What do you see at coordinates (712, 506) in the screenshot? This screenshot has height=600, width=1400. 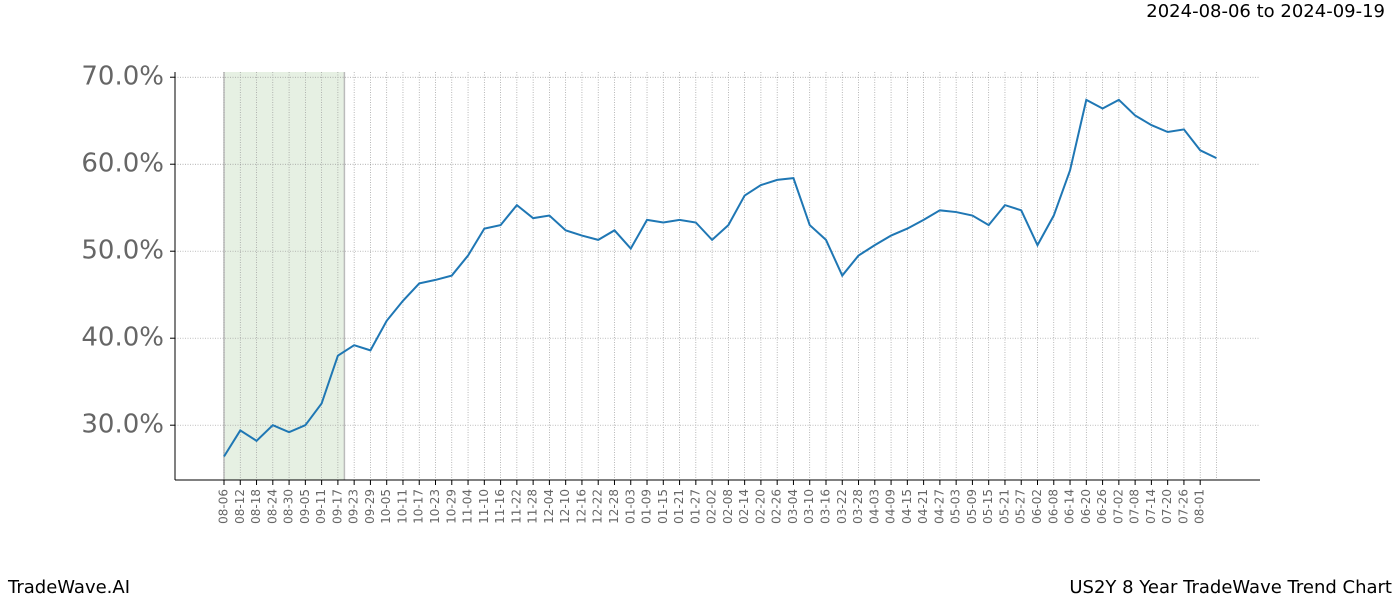 I see `x-tick-label: 02-02` at bounding box center [712, 506].